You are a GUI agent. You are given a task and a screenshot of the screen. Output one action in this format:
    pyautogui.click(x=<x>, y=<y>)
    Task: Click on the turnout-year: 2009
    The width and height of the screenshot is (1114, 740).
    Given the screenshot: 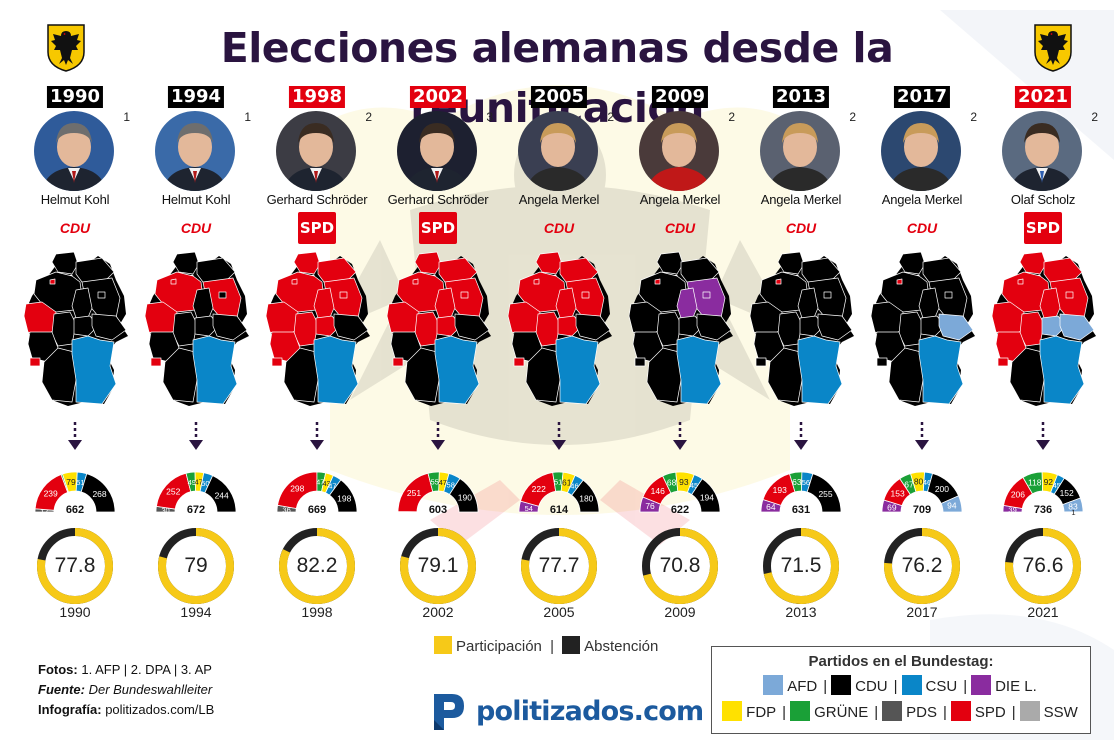 What is the action you would take?
    pyautogui.click(x=680, y=612)
    